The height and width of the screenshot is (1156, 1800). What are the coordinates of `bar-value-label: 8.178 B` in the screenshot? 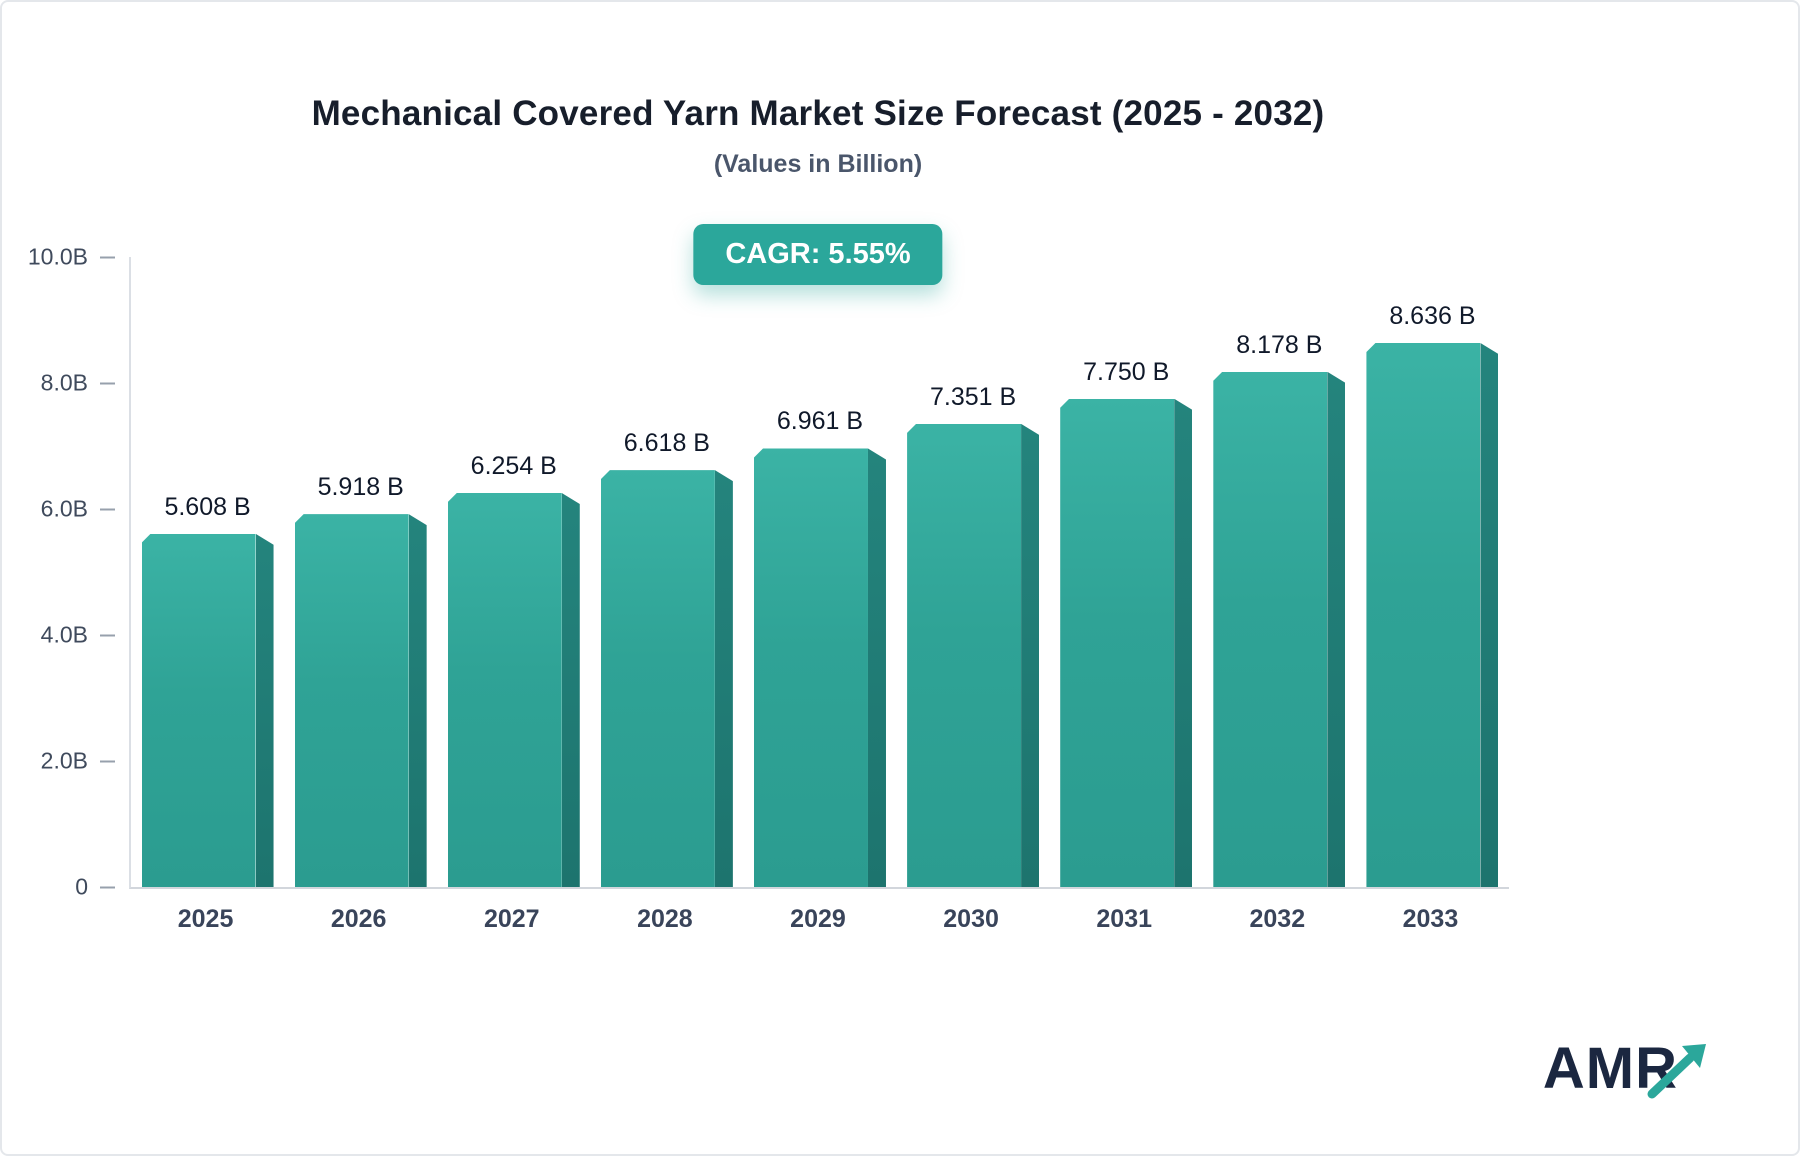 It's located at (1279, 344).